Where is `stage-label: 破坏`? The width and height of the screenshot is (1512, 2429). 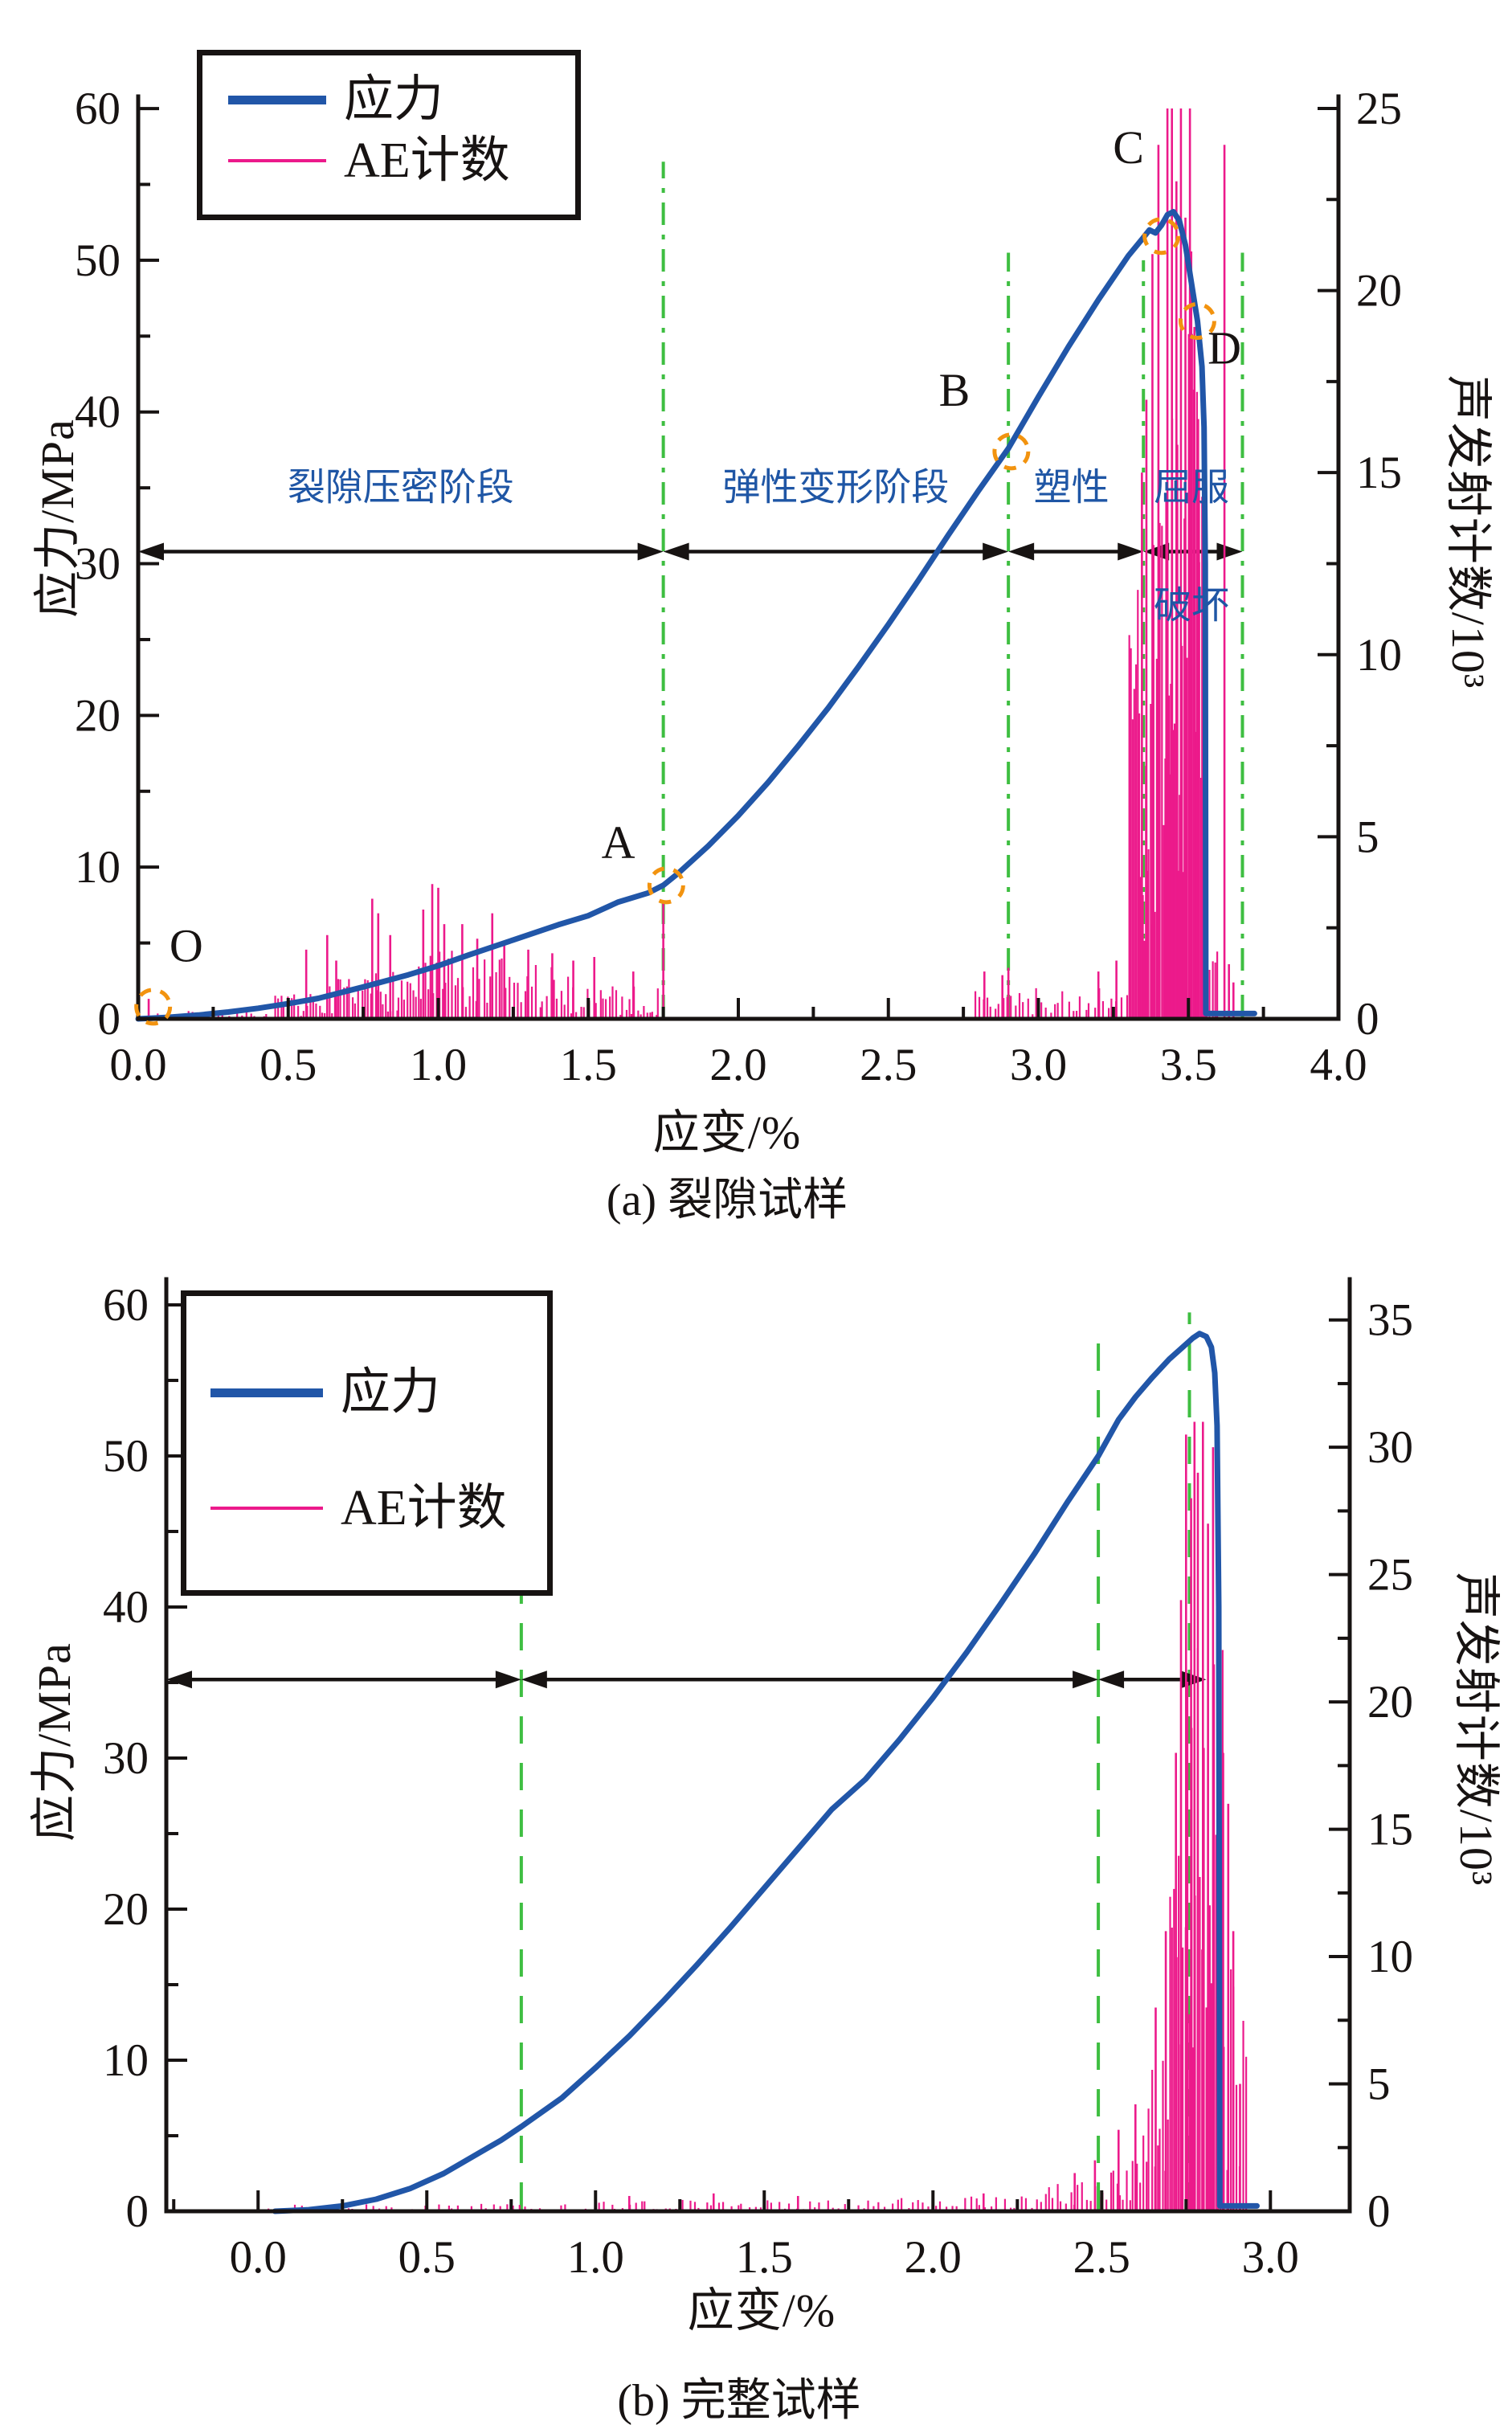 stage-label: 破坏 is located at coordinates (1191, 607).